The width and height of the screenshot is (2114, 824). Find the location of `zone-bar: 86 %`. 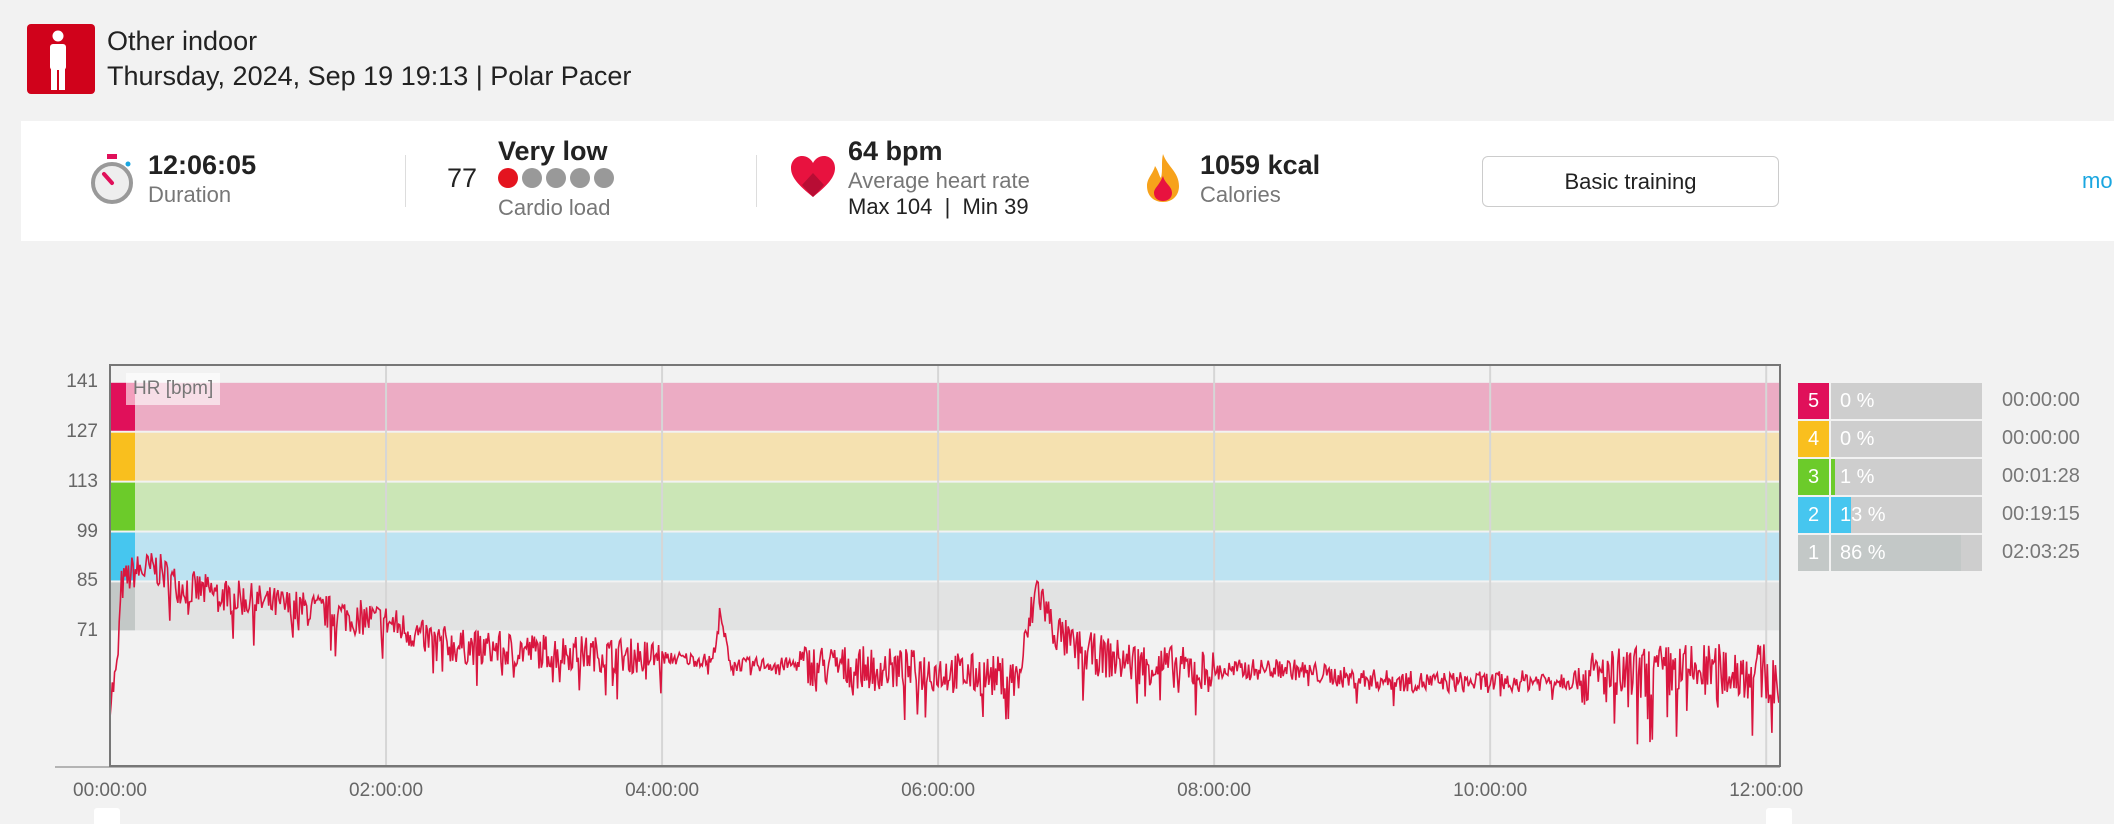

zone-bar: 86 % is located at coordinates (1906, 553).